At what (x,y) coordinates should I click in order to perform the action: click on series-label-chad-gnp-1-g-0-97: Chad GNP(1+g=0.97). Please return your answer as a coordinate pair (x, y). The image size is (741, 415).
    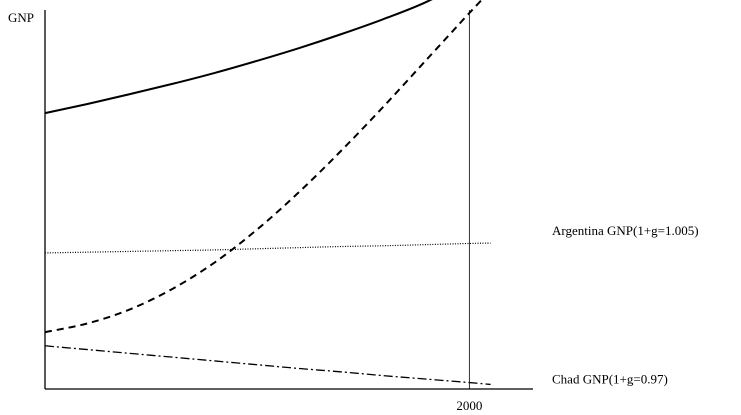
    Looking at the image, I should click on (610, 378).